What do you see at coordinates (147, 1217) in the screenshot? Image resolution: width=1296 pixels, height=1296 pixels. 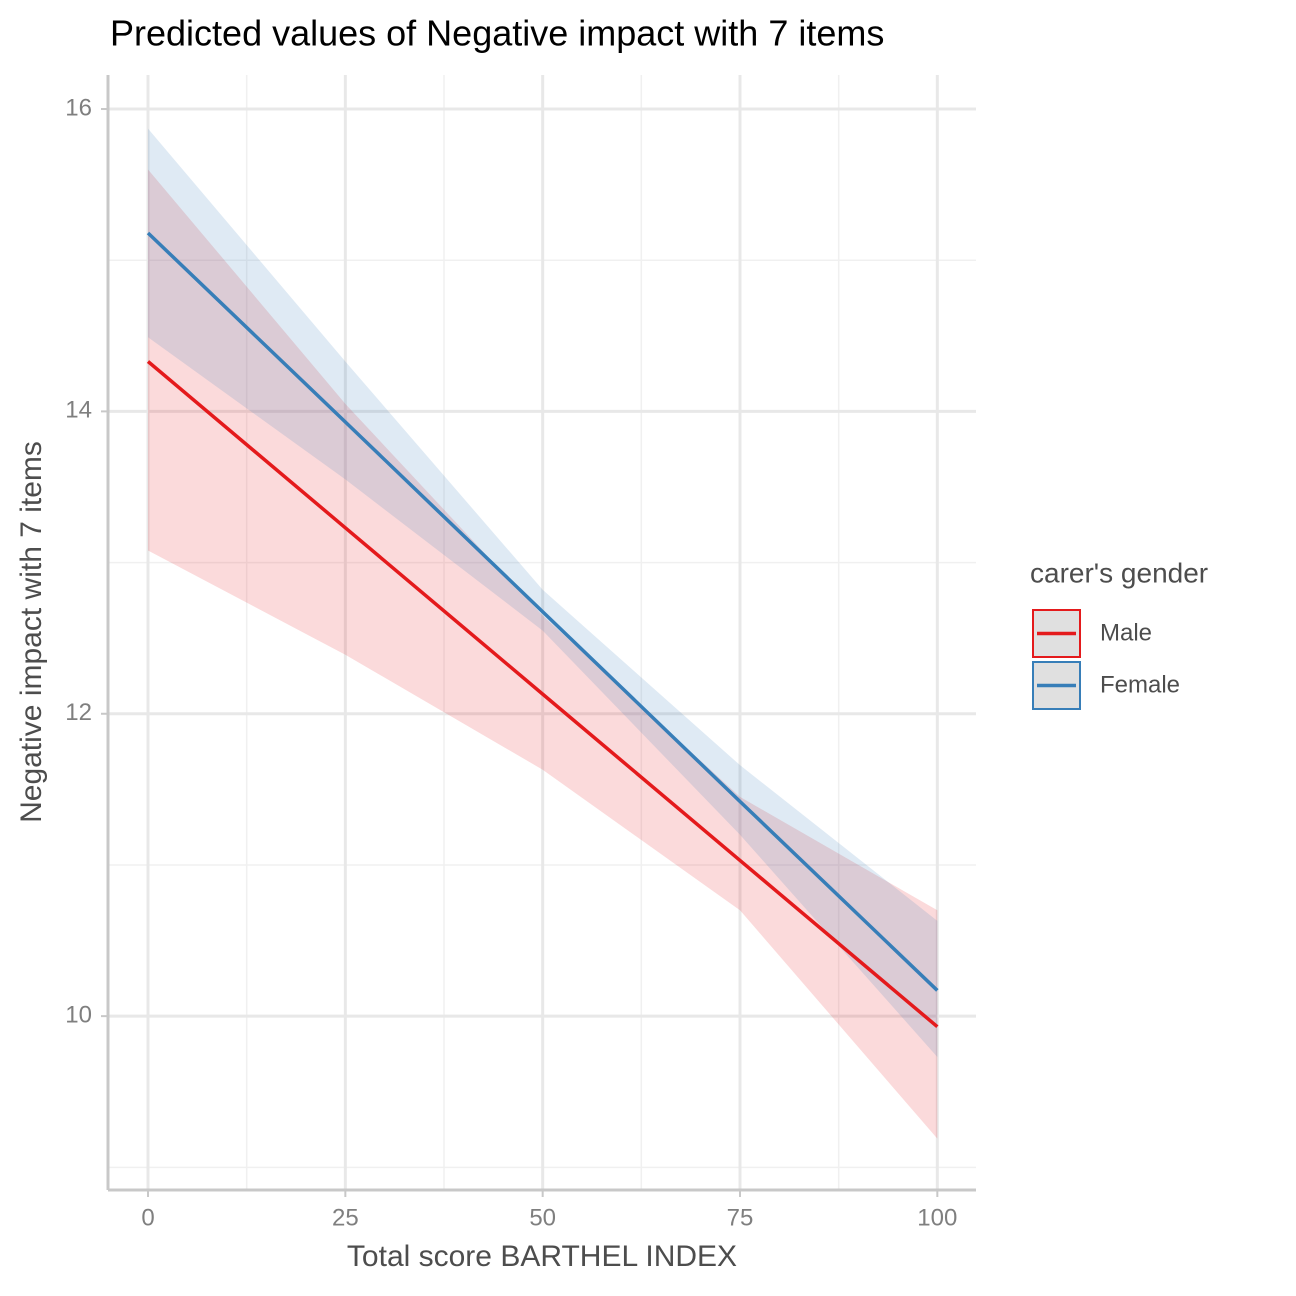 I see `x-tick-label: 0` at bounding box center [147, 1217].